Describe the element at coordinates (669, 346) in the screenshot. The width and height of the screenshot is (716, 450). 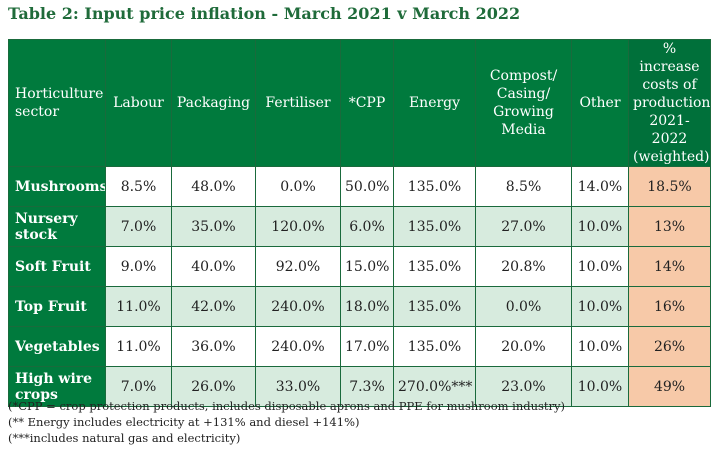
I see `increase-cell: 26%` at that location.